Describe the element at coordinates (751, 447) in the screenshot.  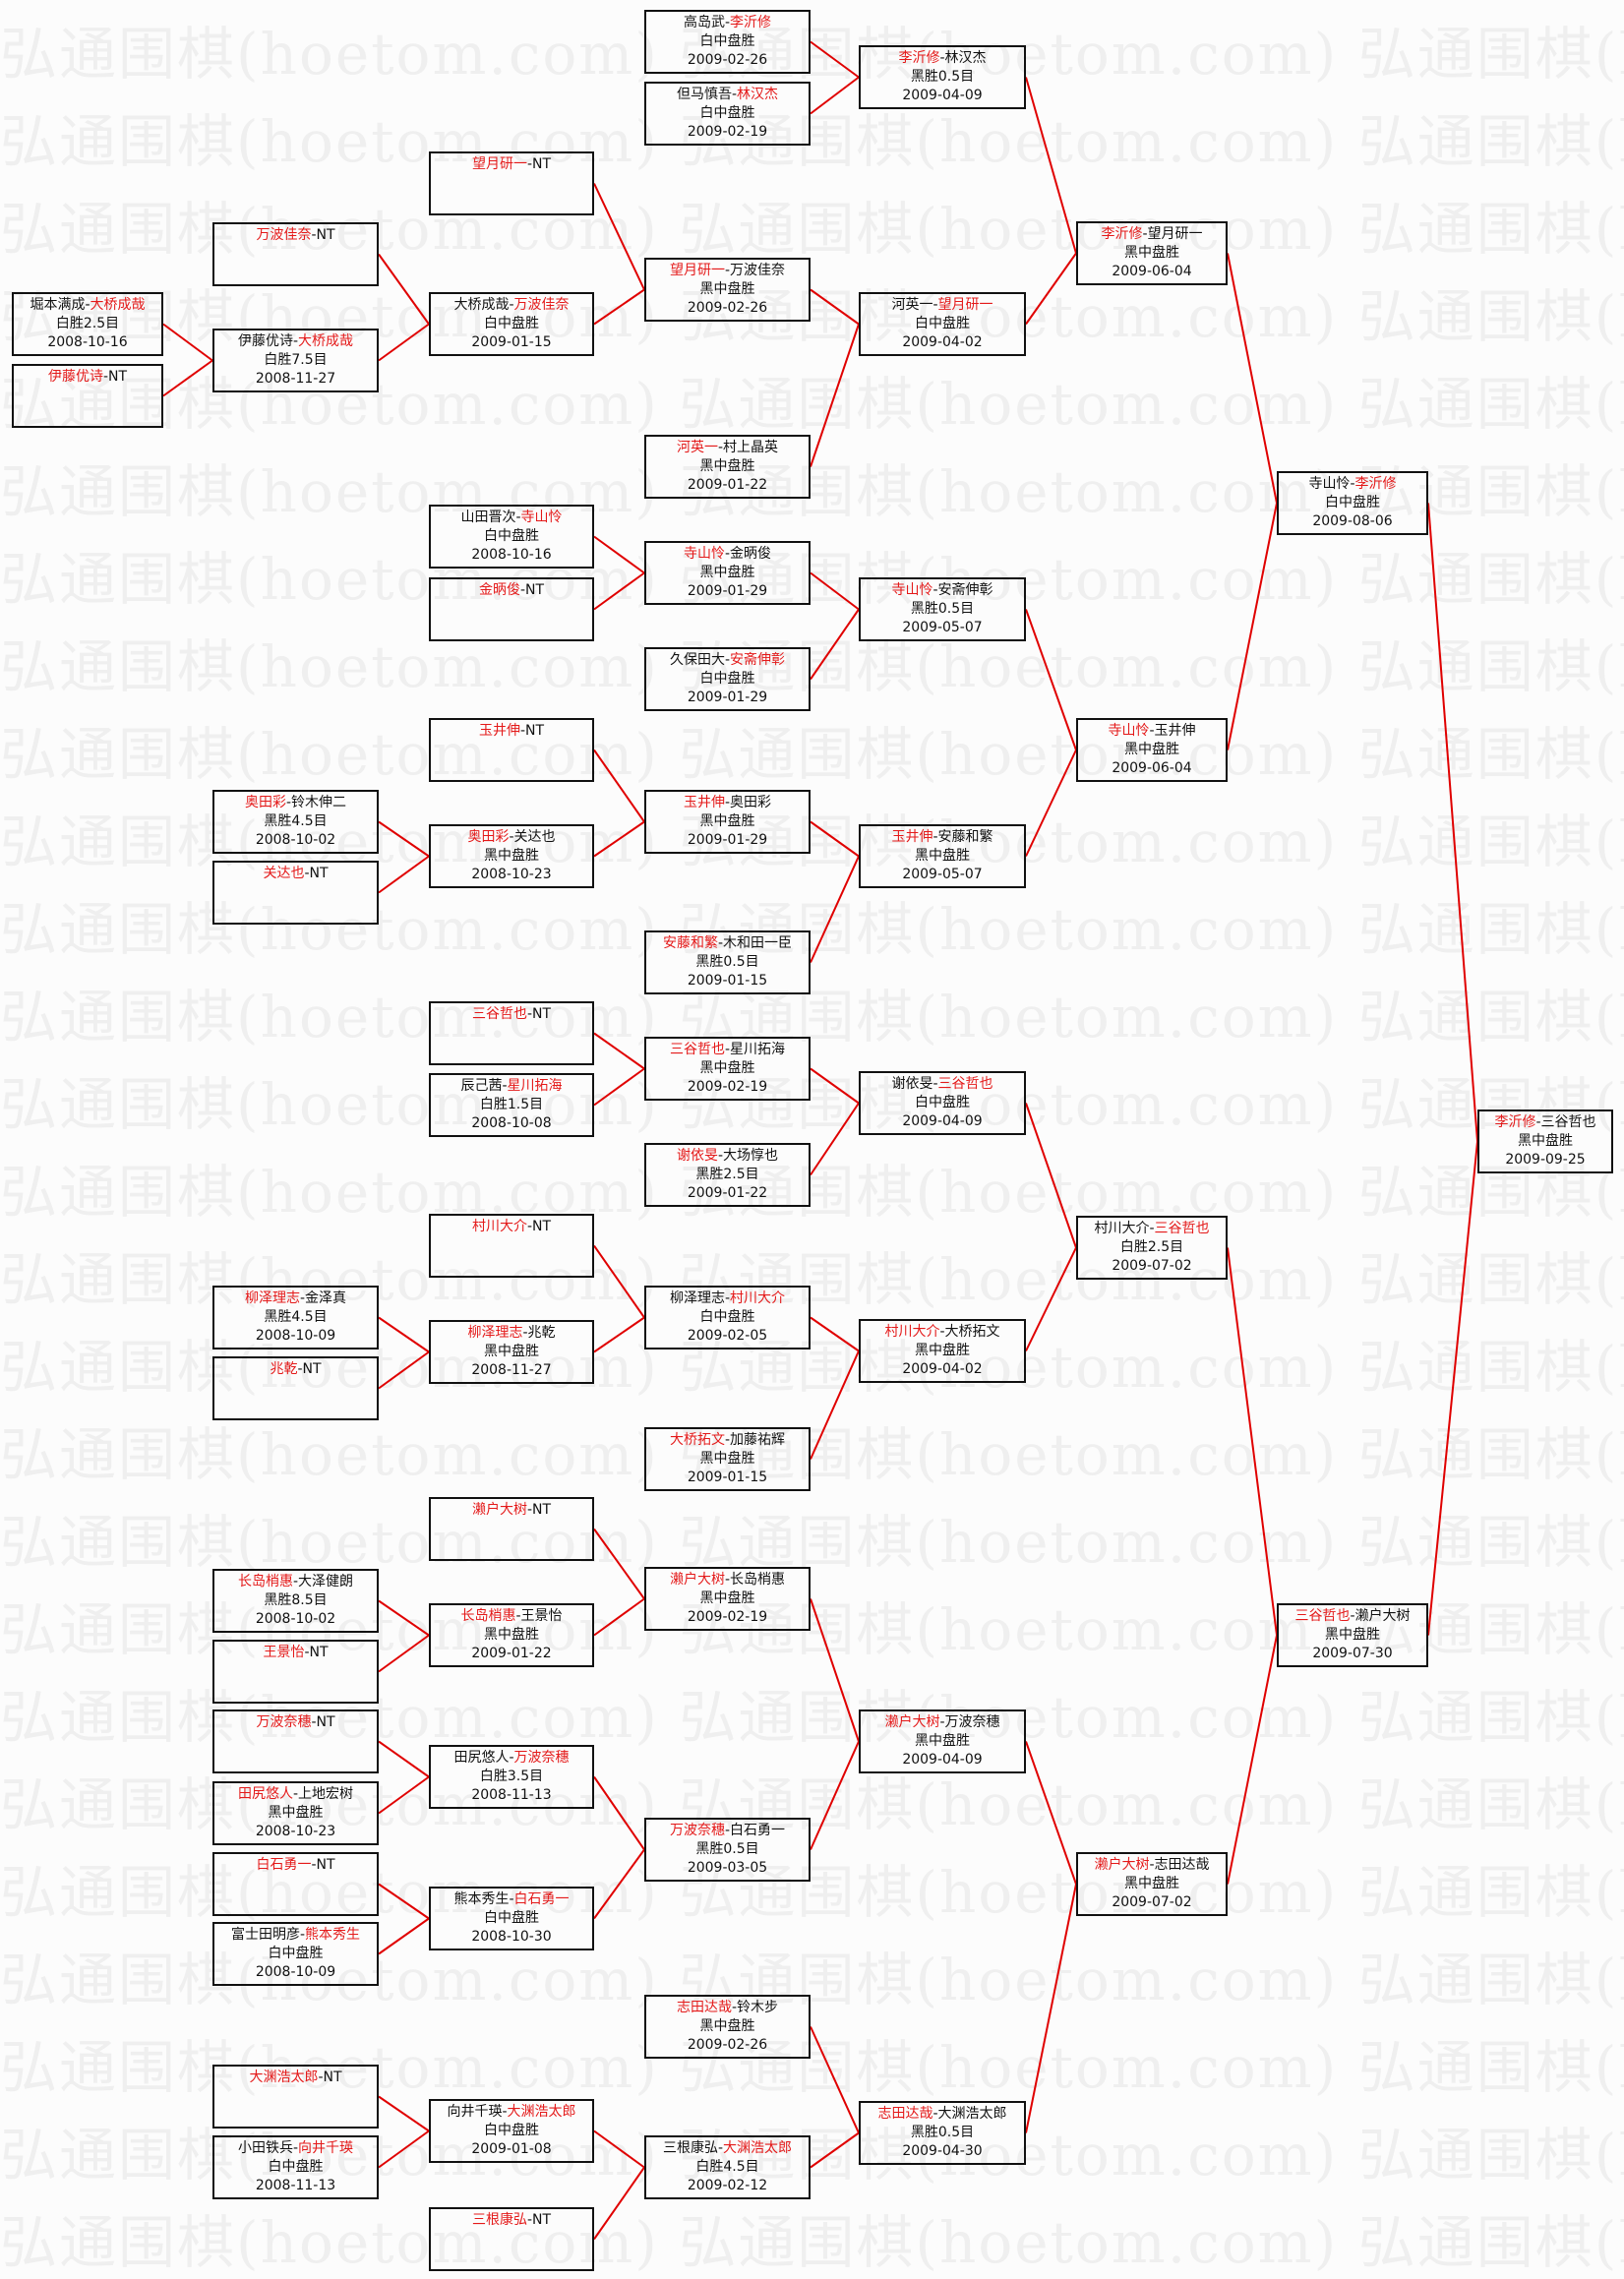
I see `player-name: 村上晶英` at that location.